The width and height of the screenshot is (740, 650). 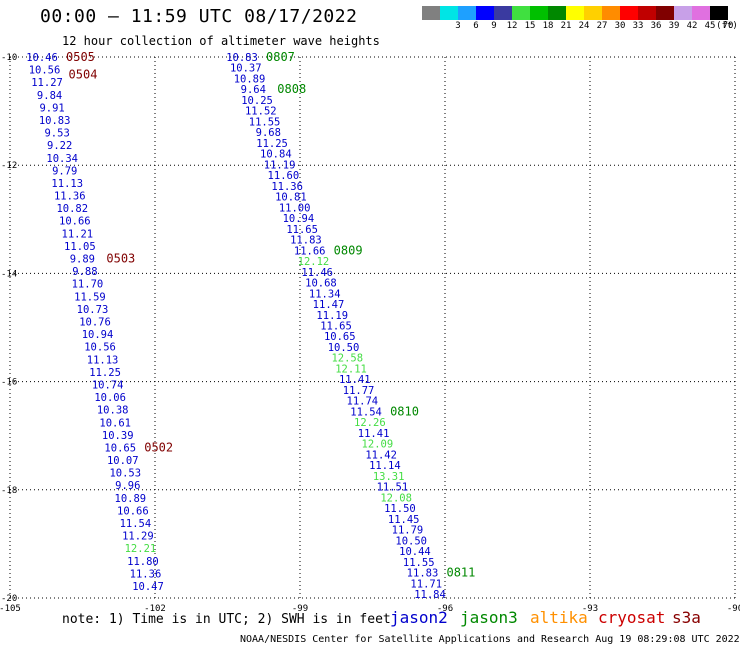 I want to click on y-tick-label: -10, so click(x=9, y=58).